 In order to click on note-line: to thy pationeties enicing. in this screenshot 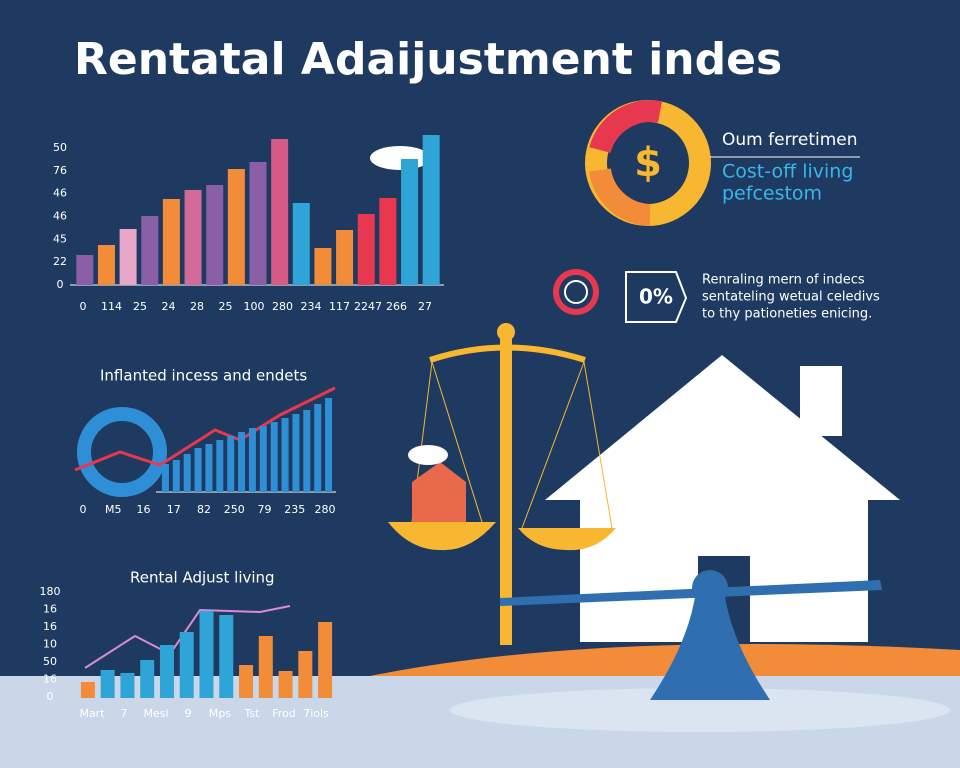, I will do `click(787, 314)`.